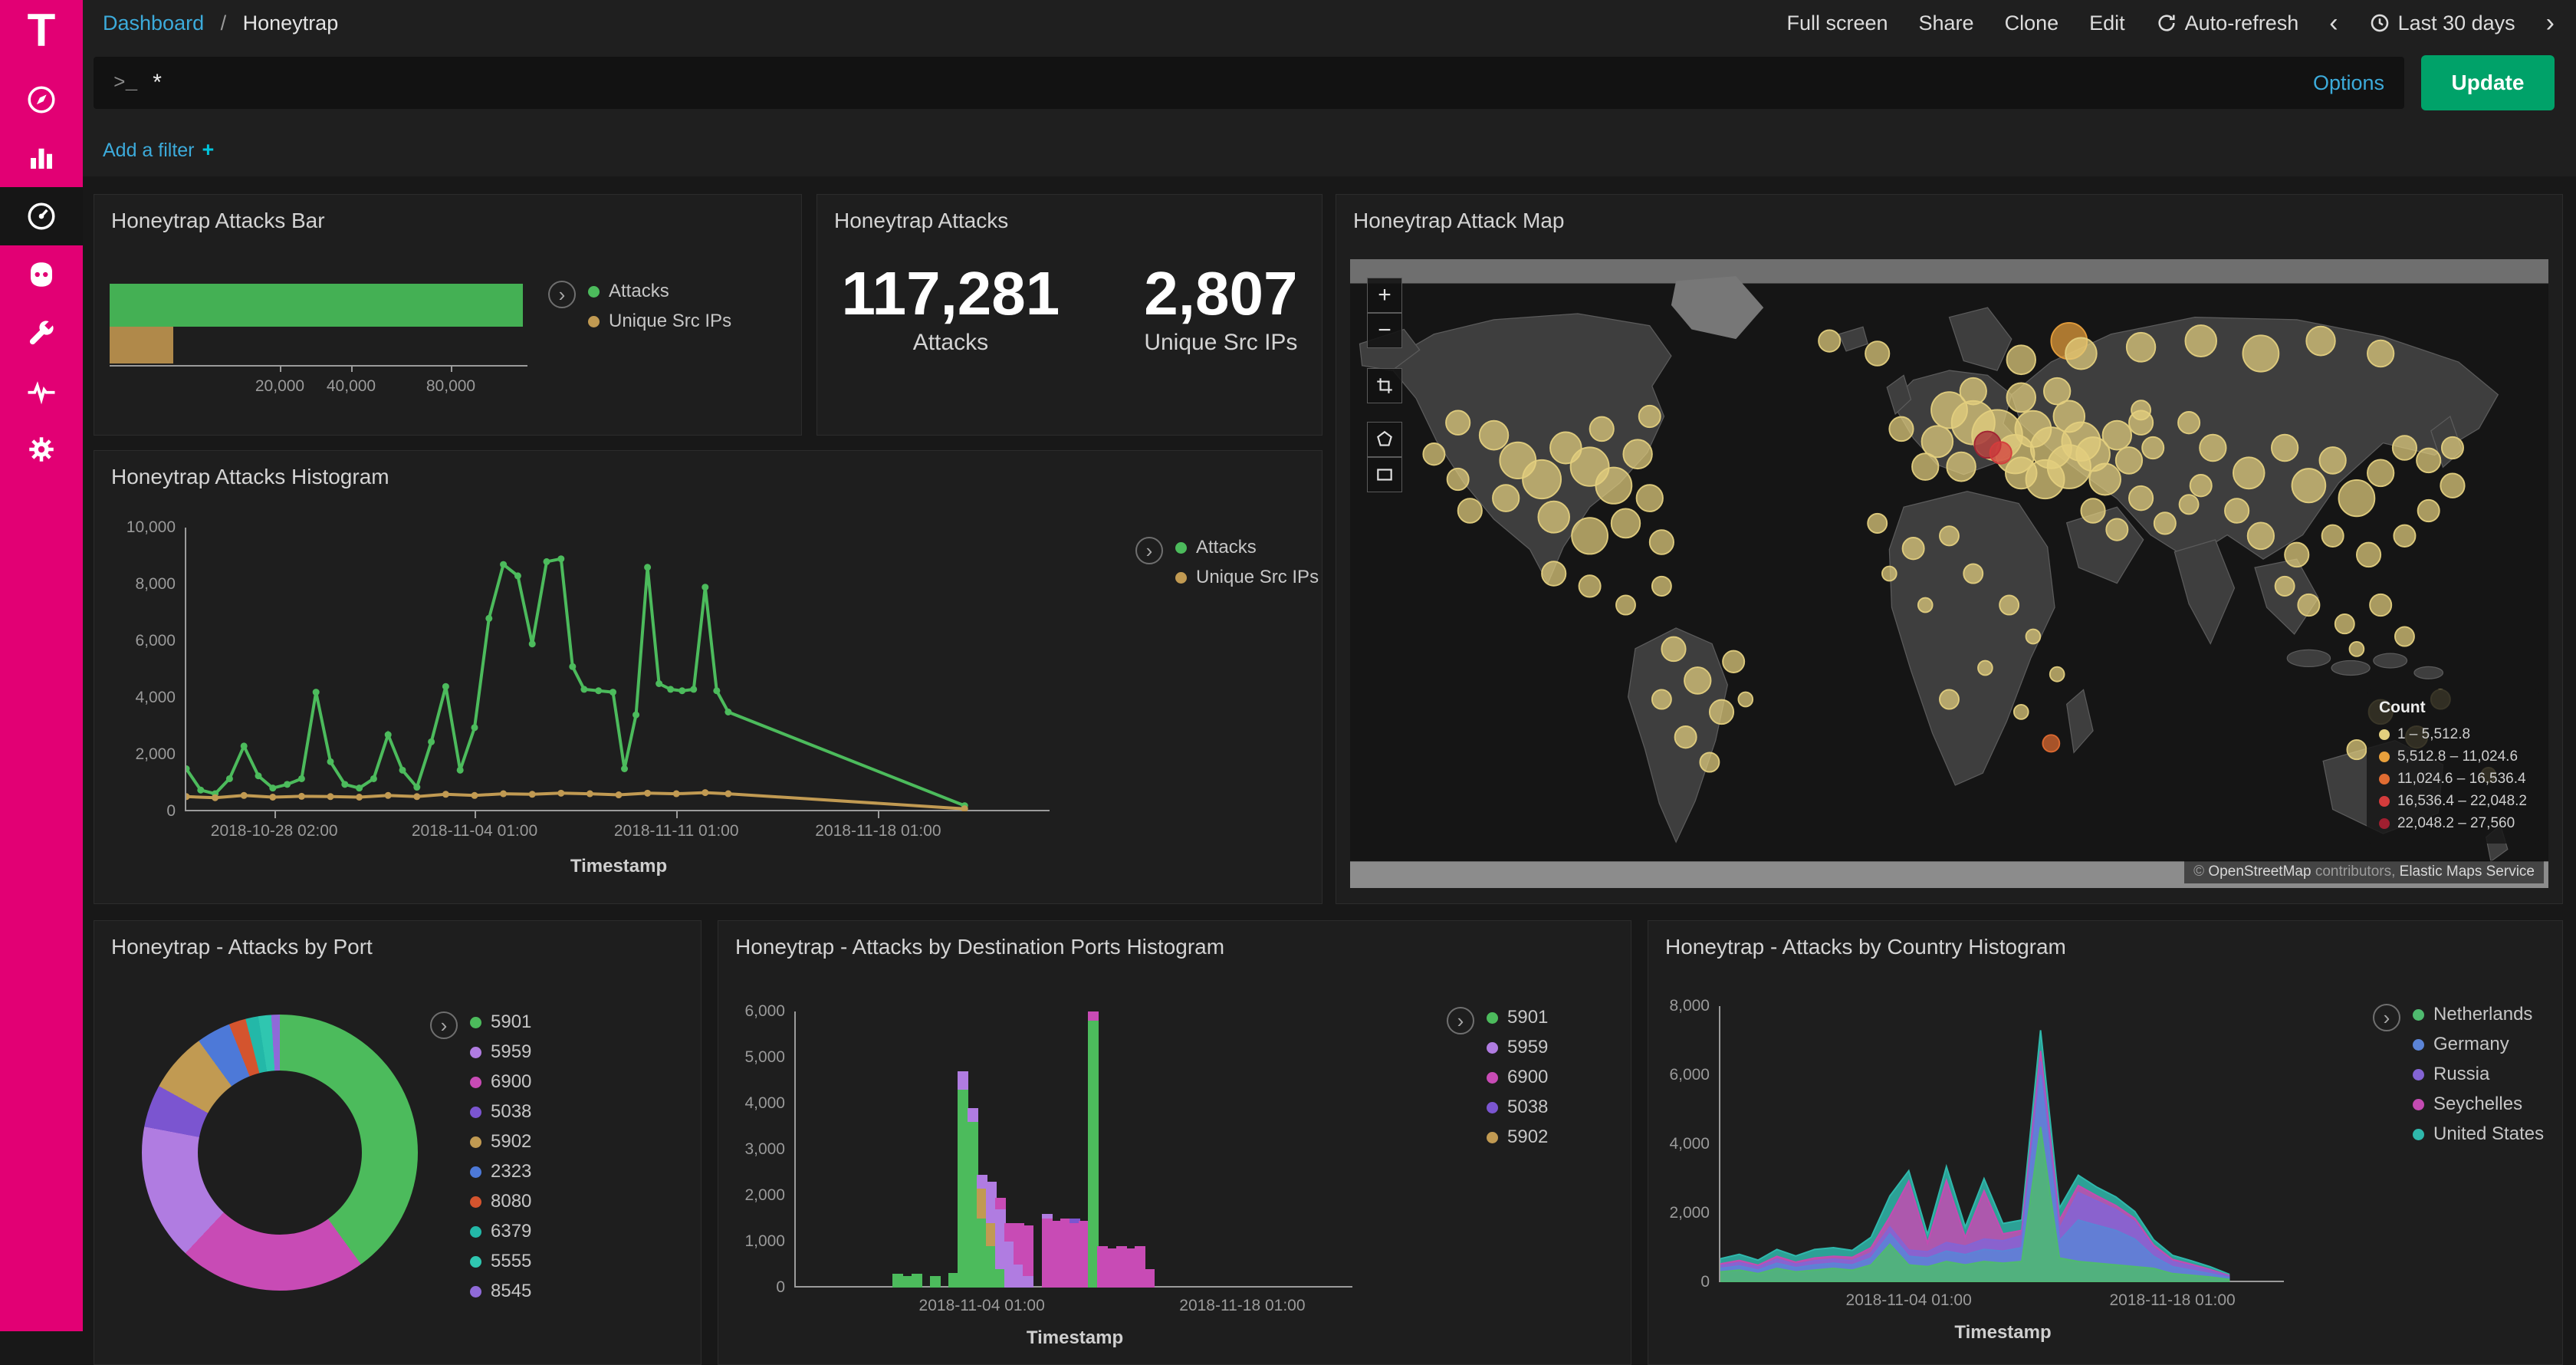 Image resolution: width=2576 pixels, height=1365 pixels. What do you see at coordinates (501, 1202) in the screenshot?
I see `ports-legend-item: 8080` at bounding box center [501, 1202].